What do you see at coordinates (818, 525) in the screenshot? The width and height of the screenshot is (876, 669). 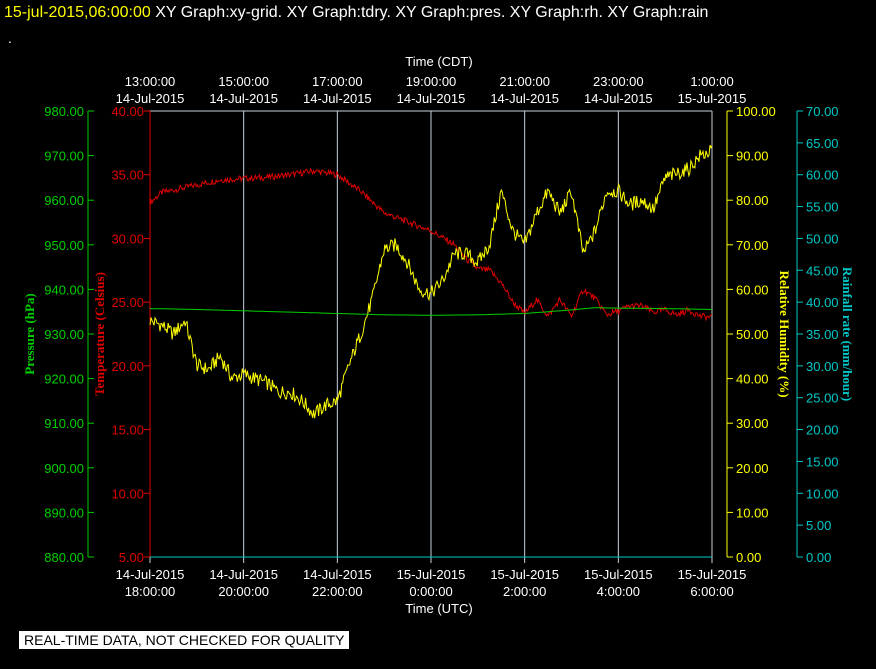 I see `rain-tick-label-13: 5.00` at bounding box center [818, 525].